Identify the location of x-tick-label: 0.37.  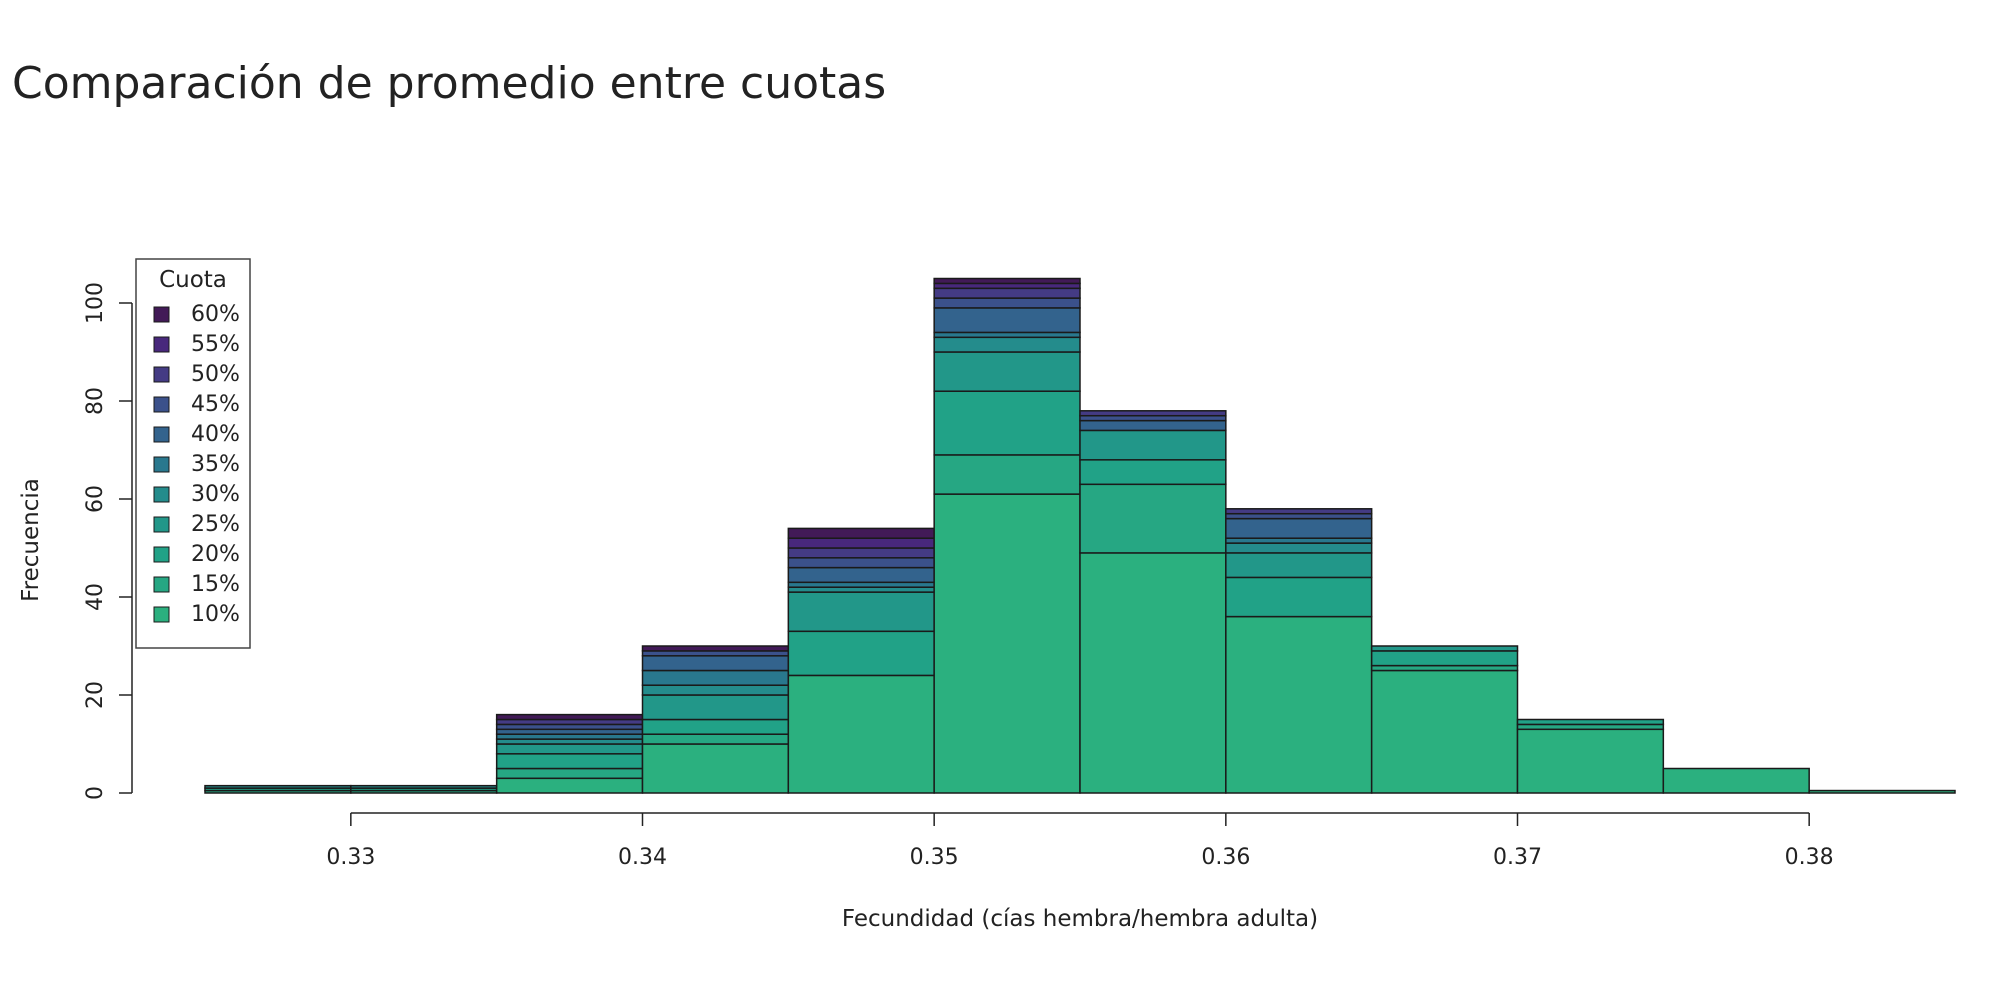
(1517, 857).